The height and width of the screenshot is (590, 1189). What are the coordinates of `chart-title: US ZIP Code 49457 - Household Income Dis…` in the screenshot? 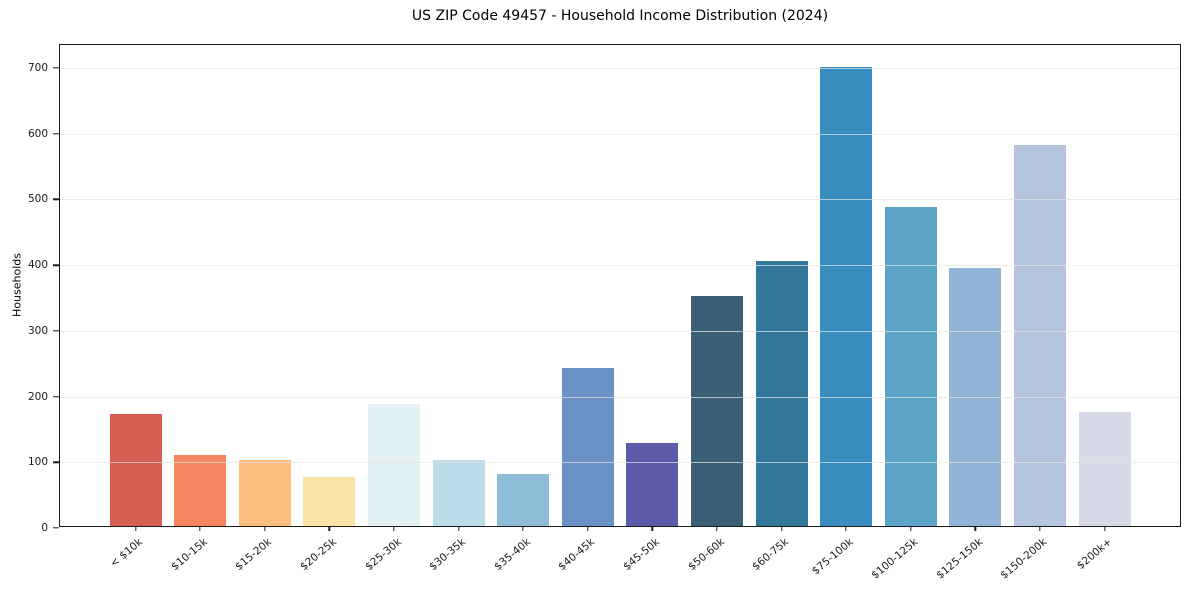 It's located at (620, 16).